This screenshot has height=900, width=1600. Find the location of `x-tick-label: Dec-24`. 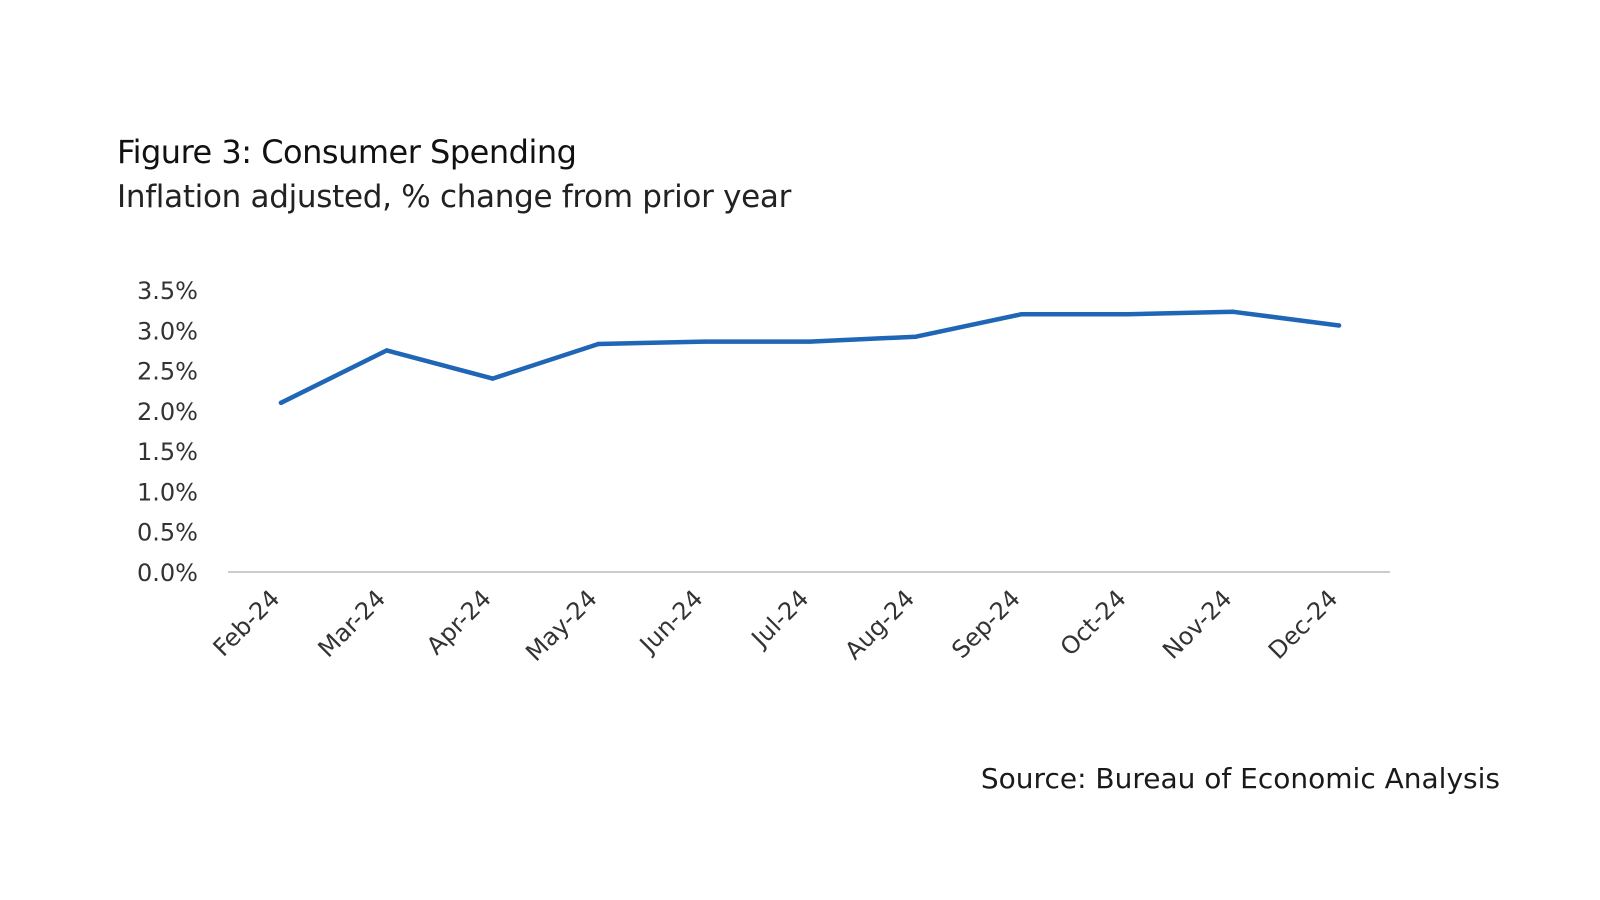

x-tick-label: Dec-24 is located at coordinates (1303, 624).